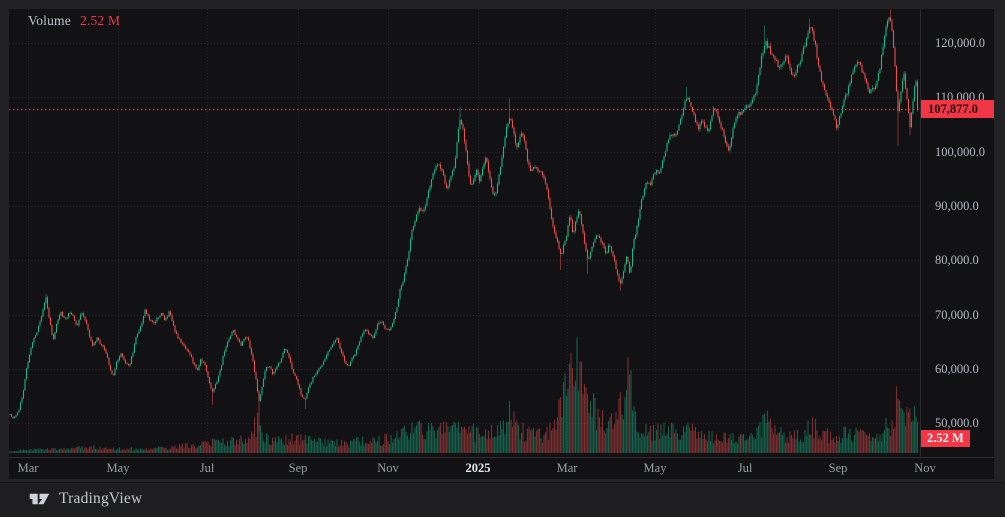  Describe the element at coordinates (960, 151) in the screenshot. I see `price-tick-label: 100,000.0` at that location.